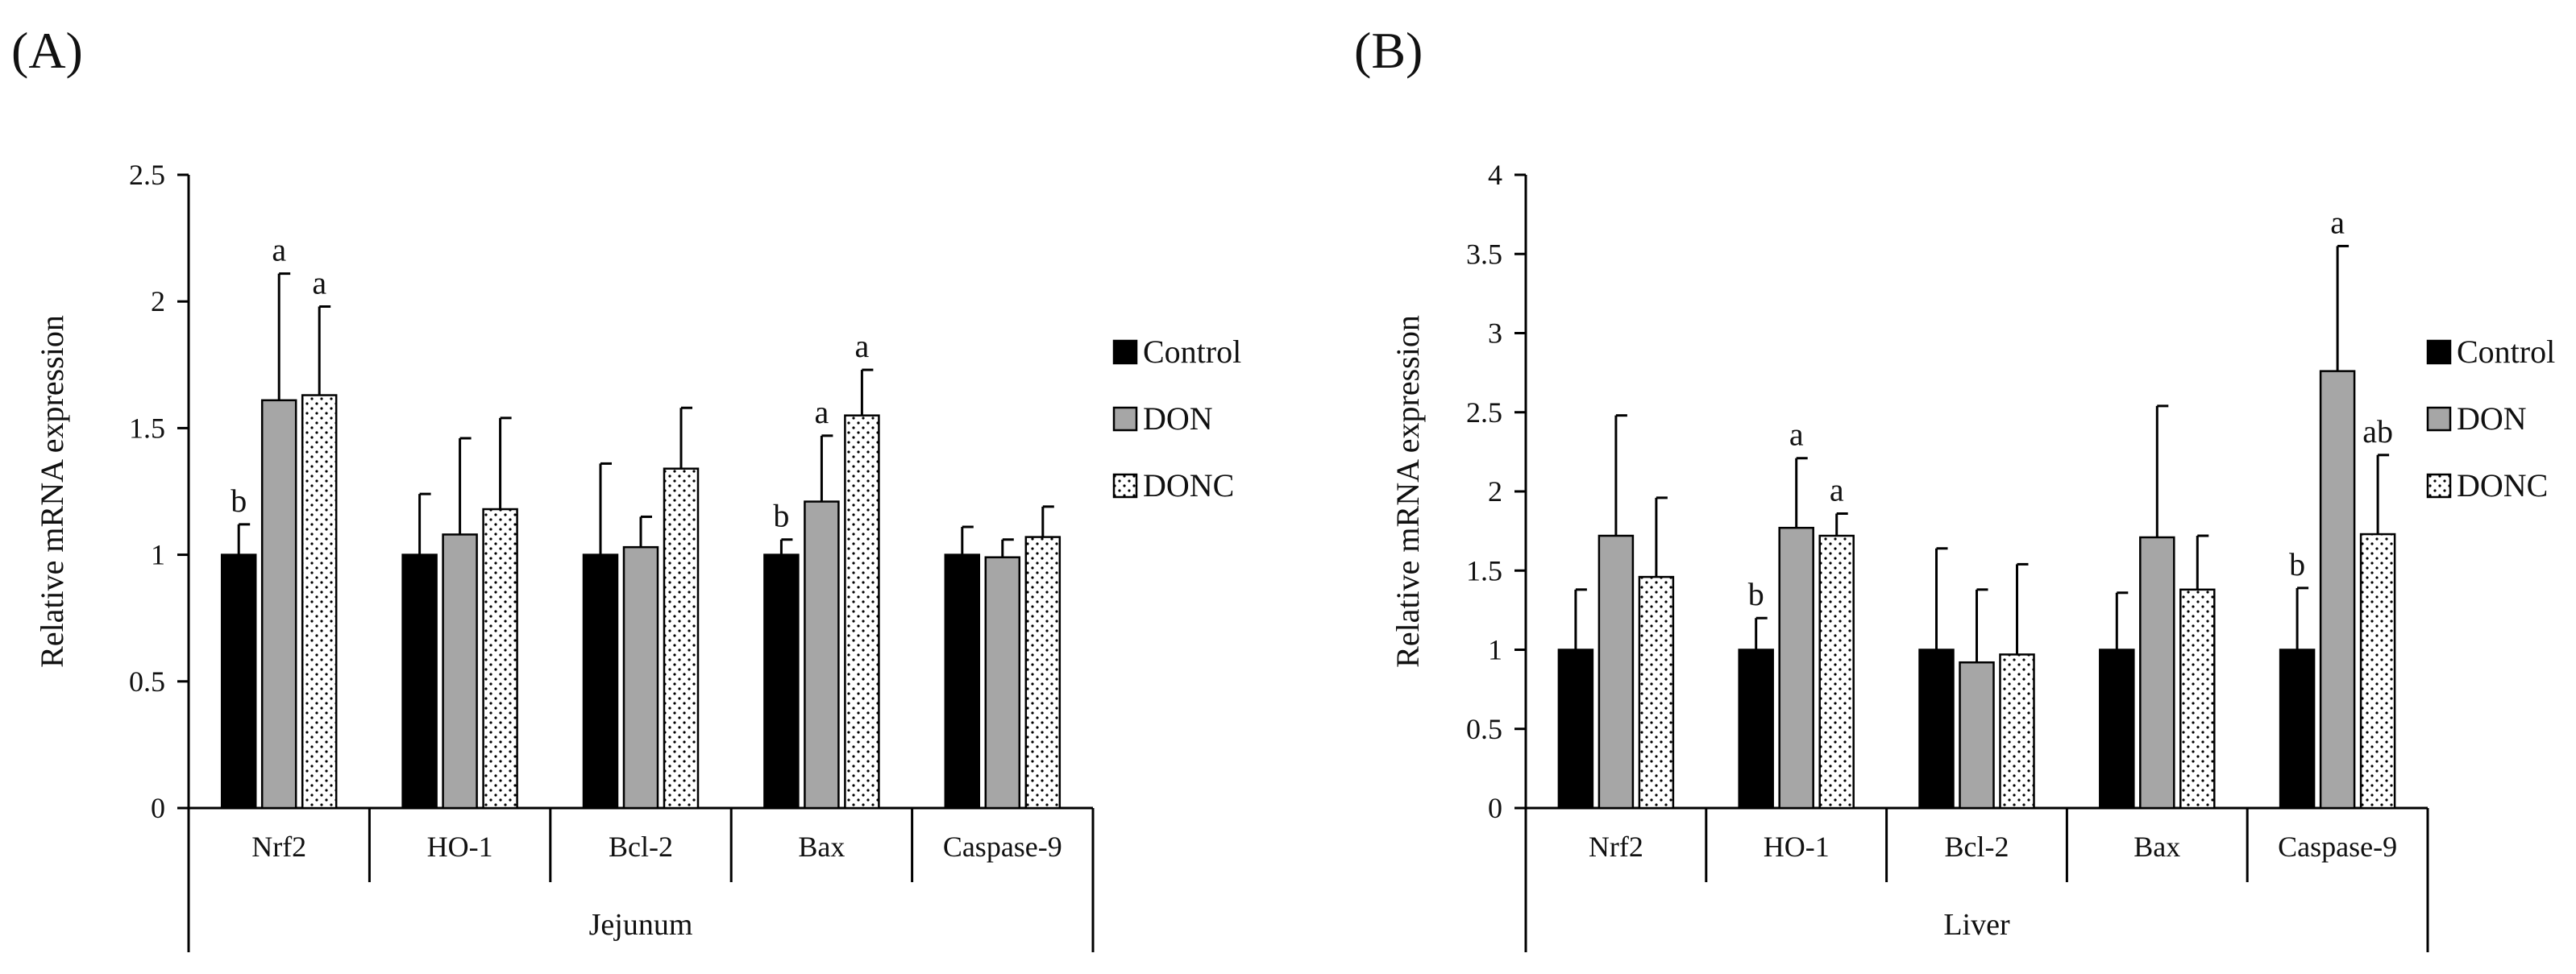 The image size is (2576, 974). Describe the element at coordinates (1495, 334) in the screenshot. I see `y-tick-label: 3` at that location.